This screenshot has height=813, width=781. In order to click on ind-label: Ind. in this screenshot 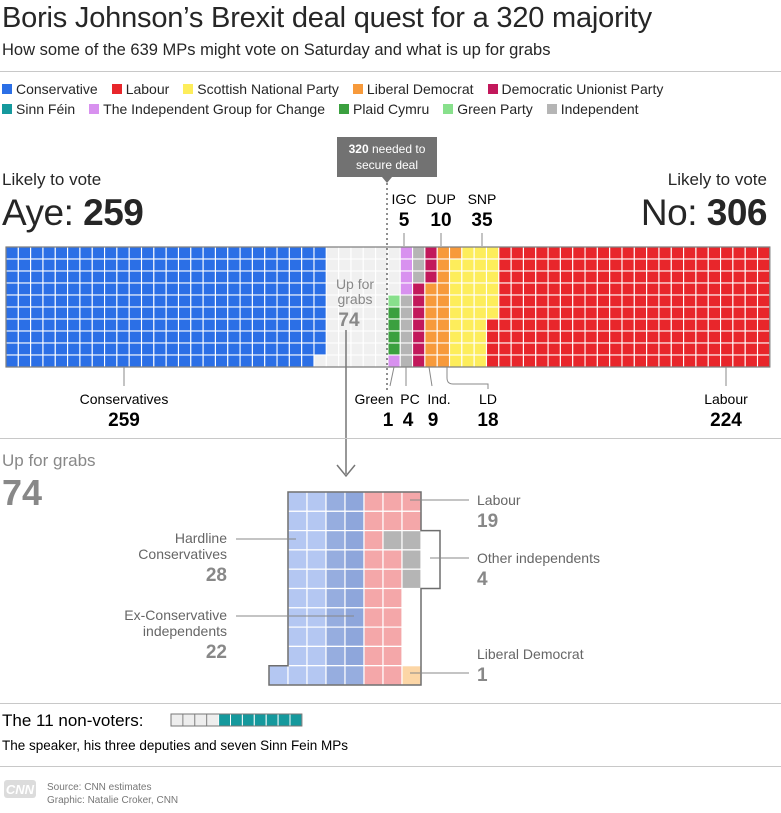, I will do `click(438, 399)`.